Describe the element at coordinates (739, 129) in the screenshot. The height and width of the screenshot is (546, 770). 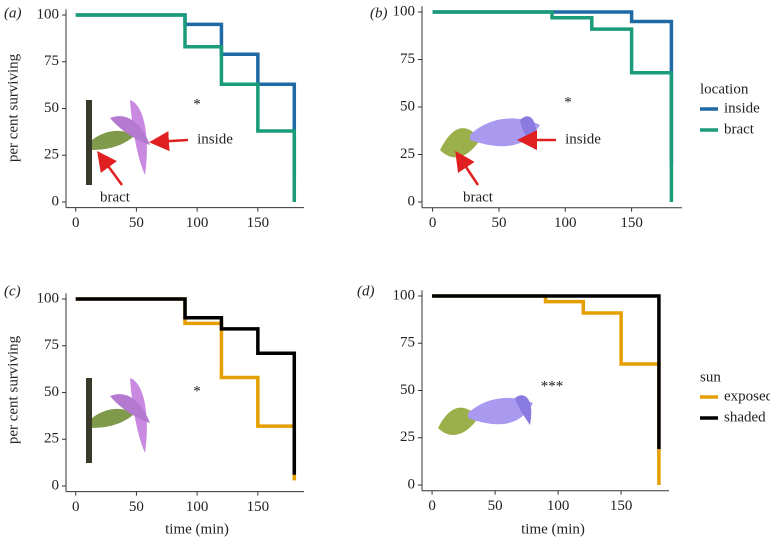
I see `legend-label: bract` at that location.